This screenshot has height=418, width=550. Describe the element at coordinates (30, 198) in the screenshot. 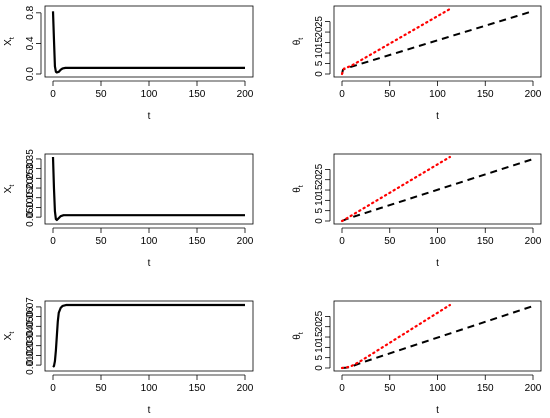

I see `y-tick-label: 0.15` at that location.